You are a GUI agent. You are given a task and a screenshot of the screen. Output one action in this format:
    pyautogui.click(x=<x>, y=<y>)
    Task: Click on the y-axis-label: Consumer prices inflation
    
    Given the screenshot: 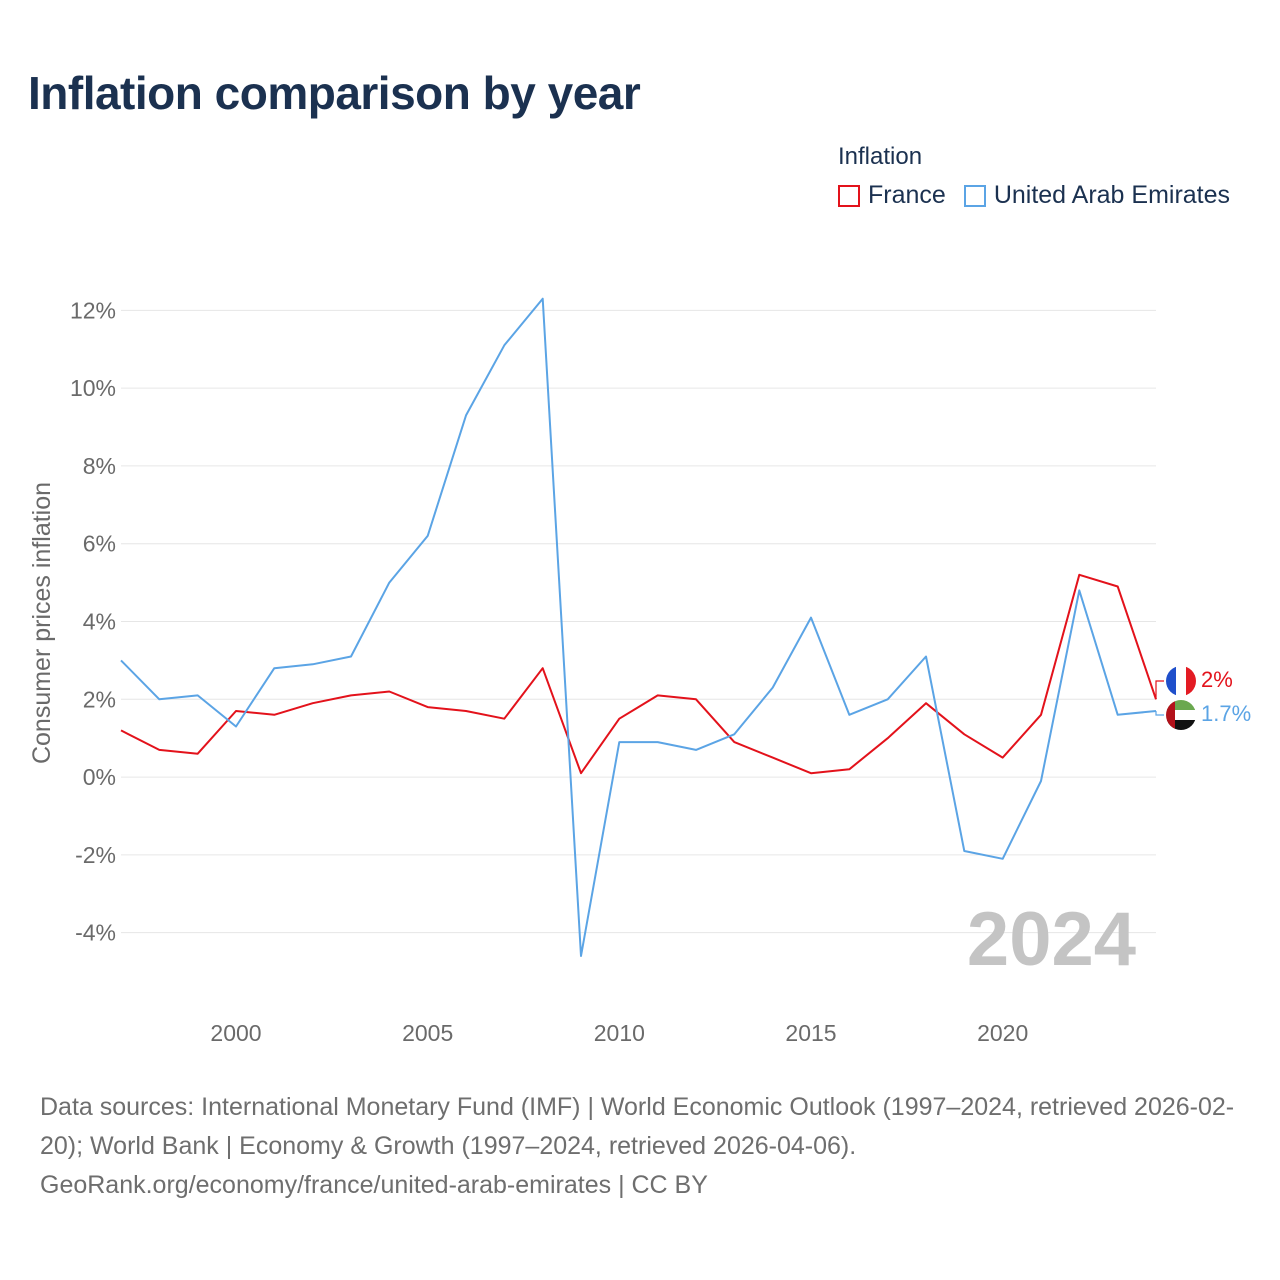 What is the action you would take?
    pyautogui.click(x=42, y=623)
    